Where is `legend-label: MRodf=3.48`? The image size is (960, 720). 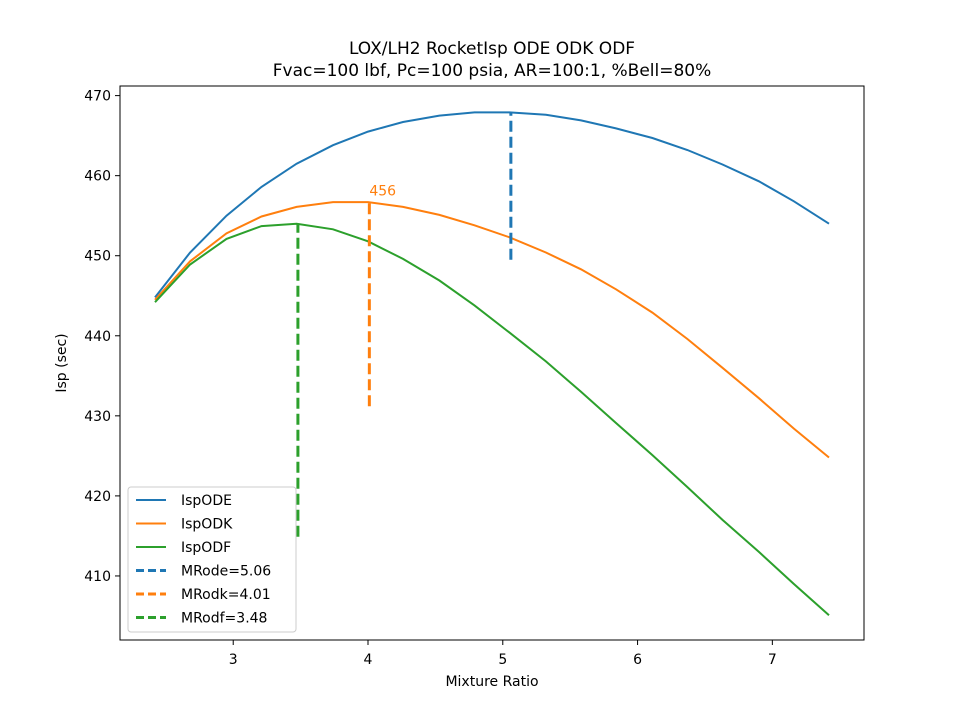
legend-label: MRodf=3.48 is located at coordinates (224, 619).